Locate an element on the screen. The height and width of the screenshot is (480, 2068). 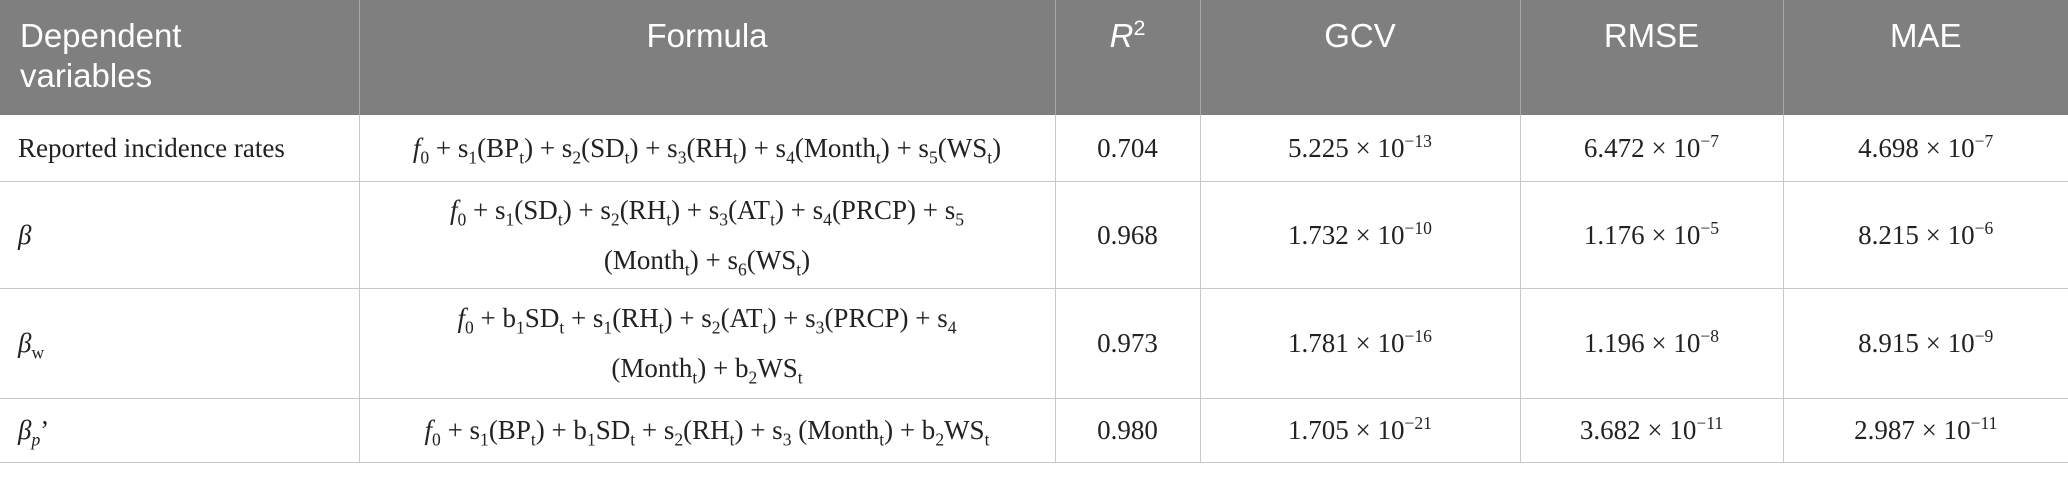
text: 0.980 is located at coordinates (1127, 430).